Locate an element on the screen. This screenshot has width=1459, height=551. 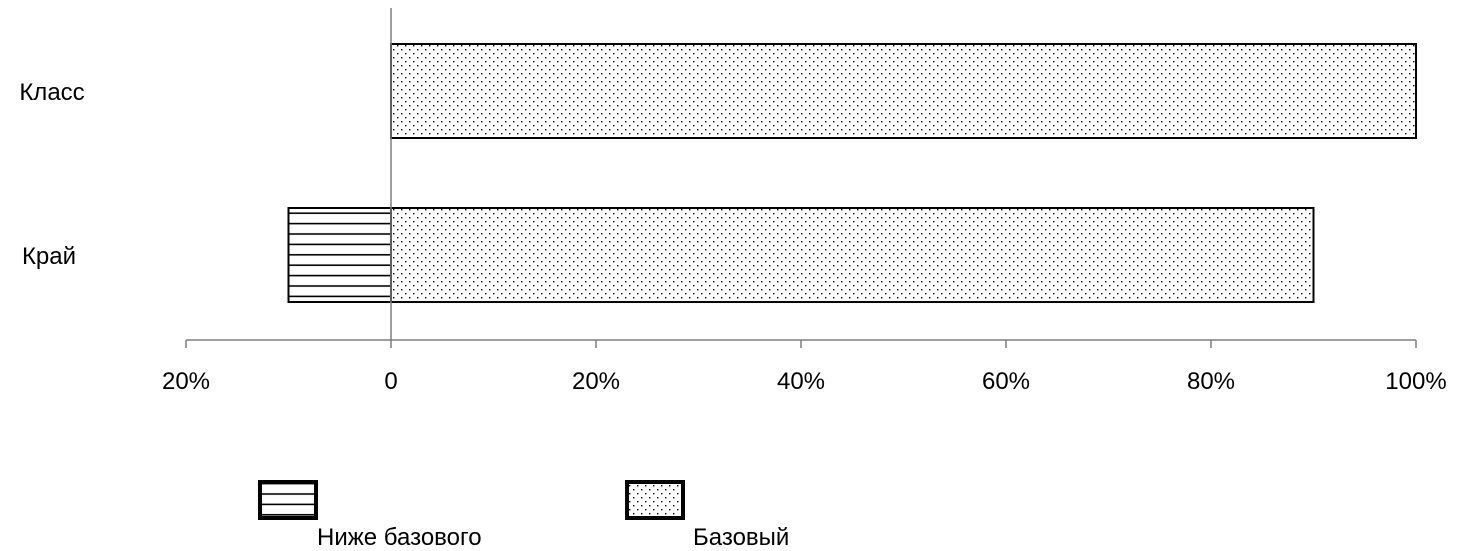
x-tick-label: 100% is located at coordinates (1415, 381).